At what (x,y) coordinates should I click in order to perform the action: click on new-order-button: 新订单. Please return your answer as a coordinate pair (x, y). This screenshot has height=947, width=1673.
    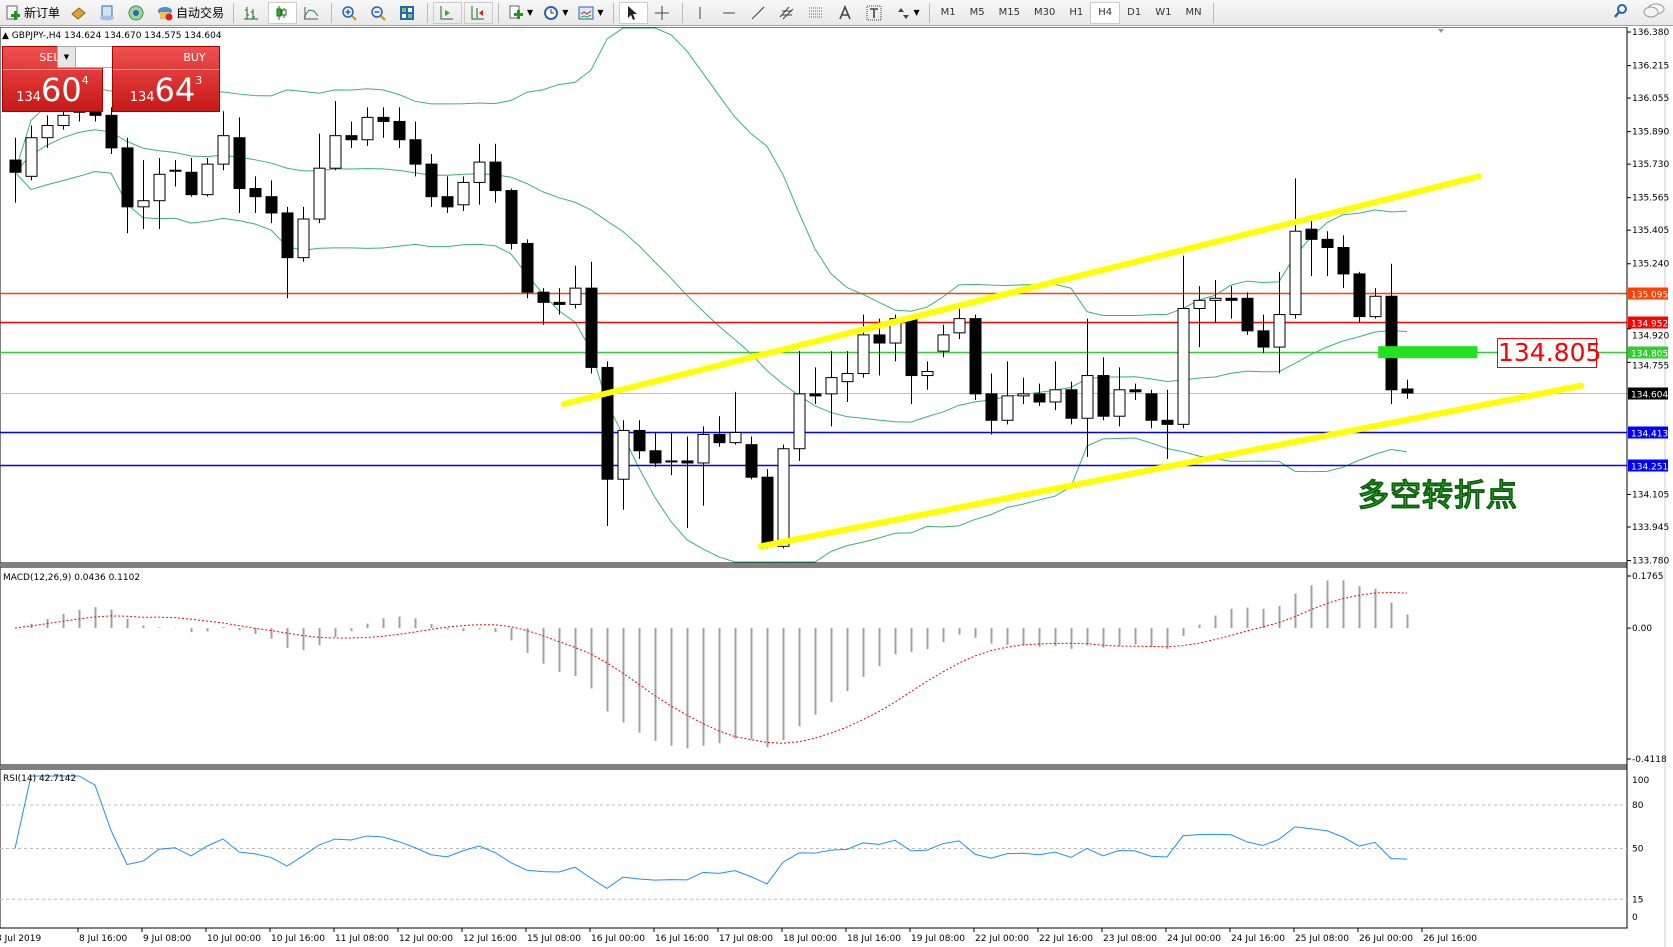
    Looking at the image, I should click on (32, 13).